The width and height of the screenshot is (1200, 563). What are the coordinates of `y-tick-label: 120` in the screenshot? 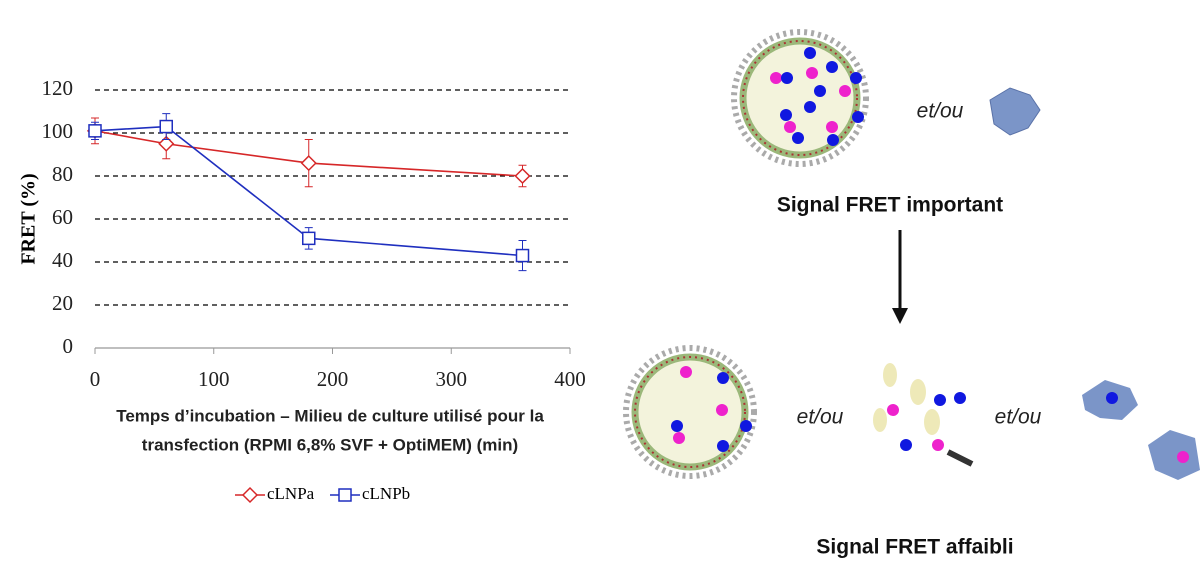 It's located at (58, 88).